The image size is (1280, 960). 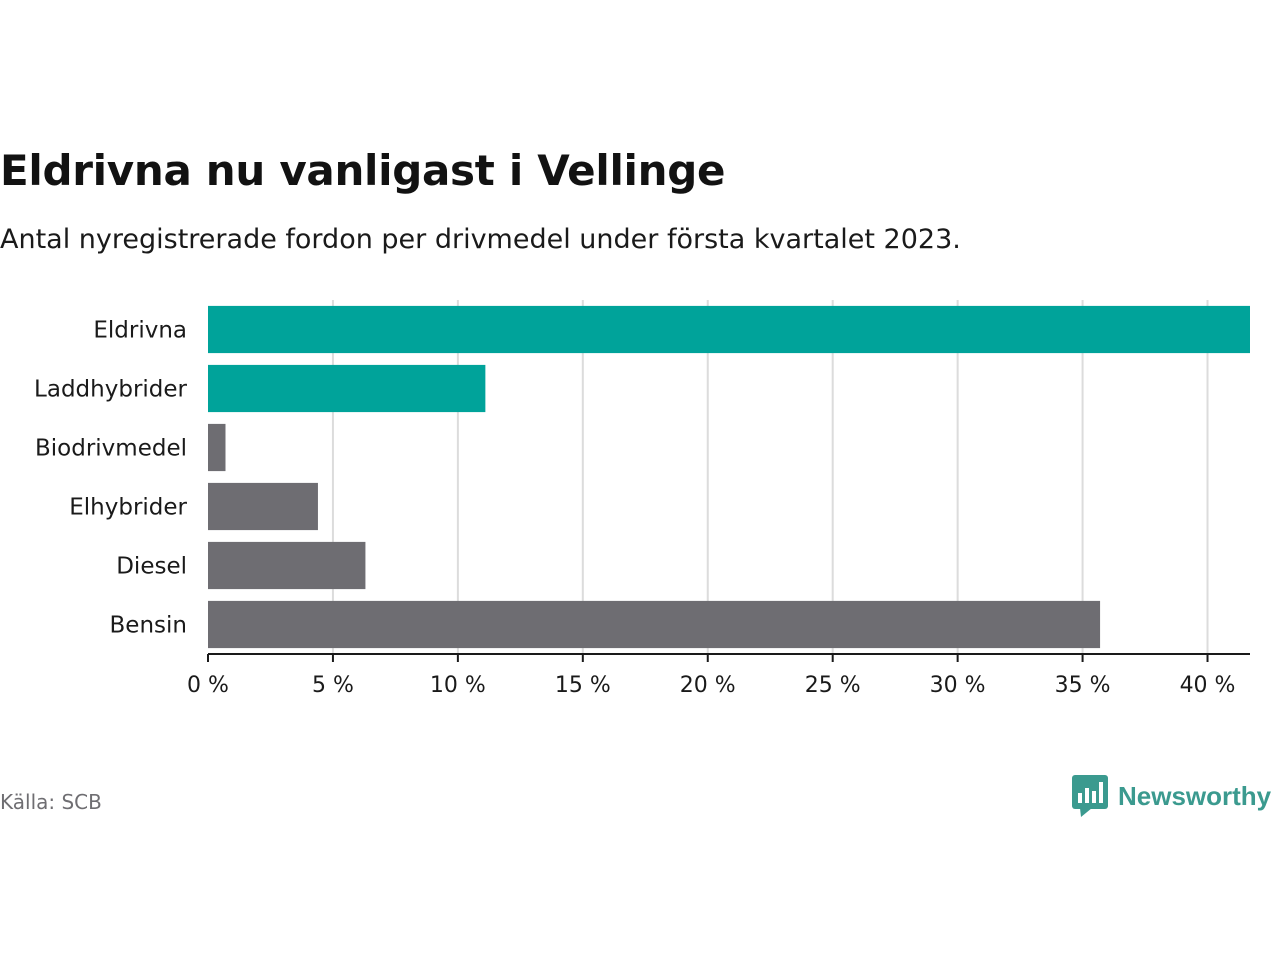 I want to click on x-tick-label: 10 %, so click(x=458, y=685).